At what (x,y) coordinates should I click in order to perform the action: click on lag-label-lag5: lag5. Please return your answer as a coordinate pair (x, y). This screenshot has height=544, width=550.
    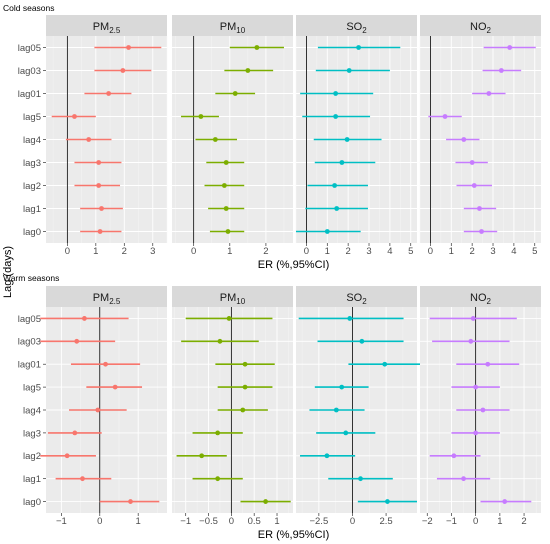
    Looking at the image, I should click on (32, 388).